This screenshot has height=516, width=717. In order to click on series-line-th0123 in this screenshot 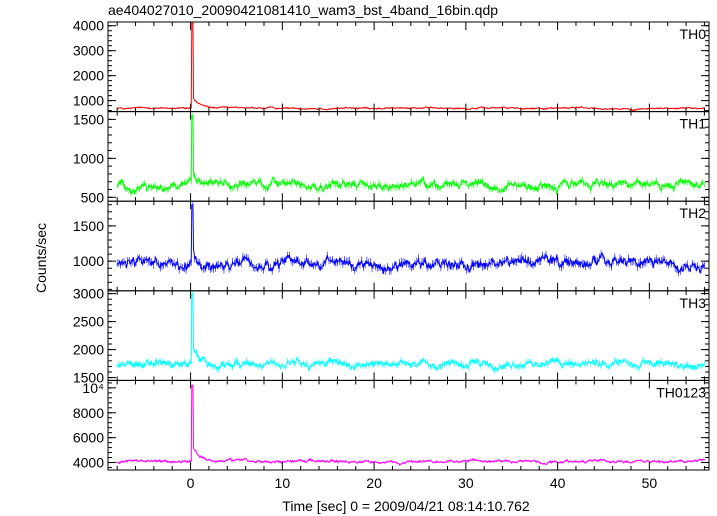, I will do `click(411, 425)`.